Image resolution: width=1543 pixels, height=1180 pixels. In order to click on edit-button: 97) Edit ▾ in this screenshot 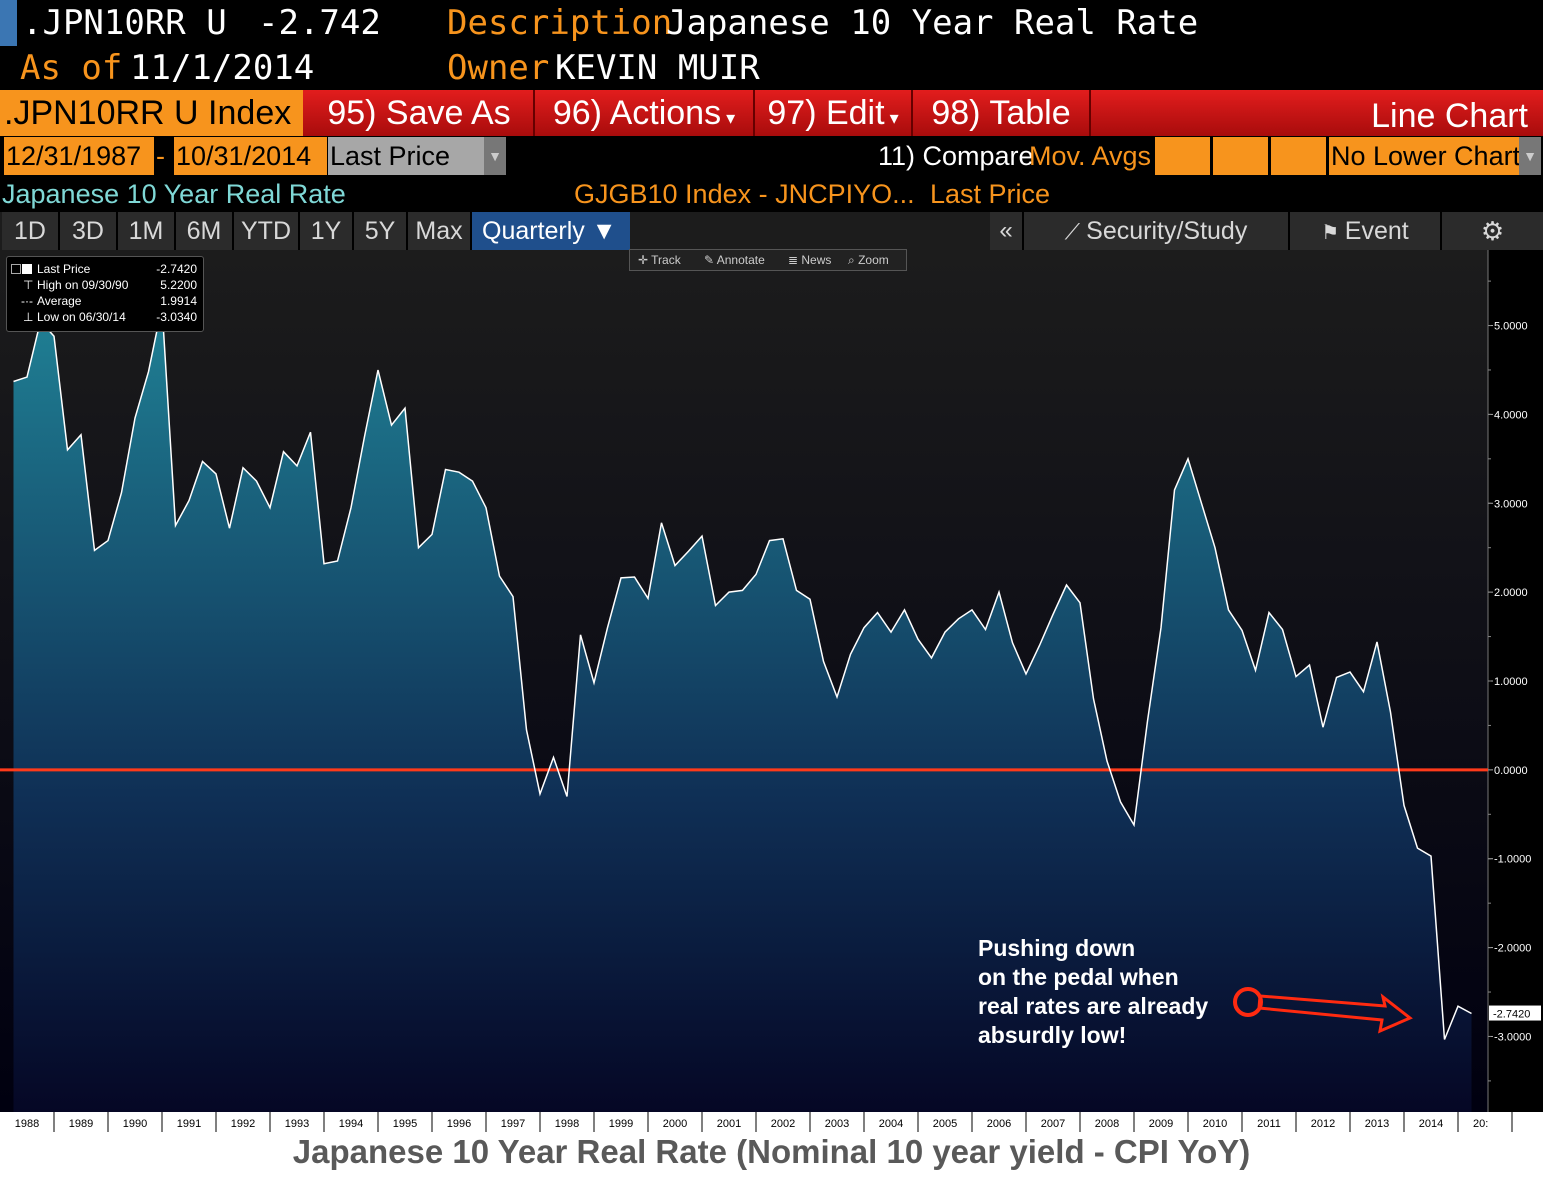, I will do `click(834, 113)`.